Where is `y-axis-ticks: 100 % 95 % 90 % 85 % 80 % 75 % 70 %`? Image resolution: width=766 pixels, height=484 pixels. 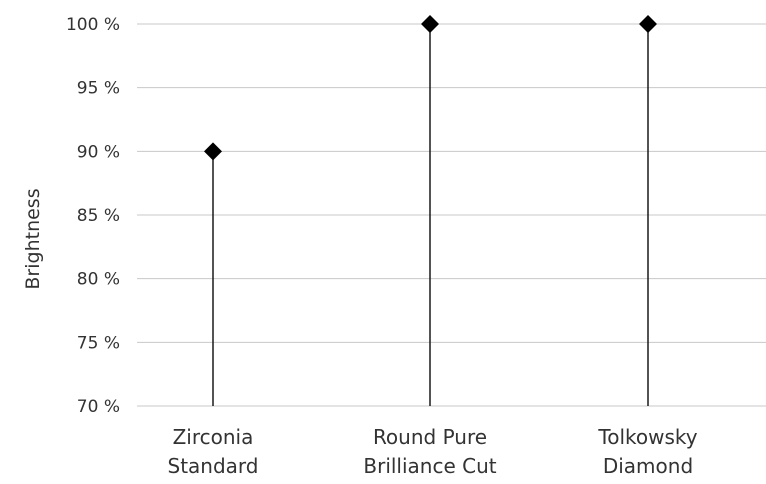 y-axis-ticks: 100 % 95 % 90 % 85 % 80 % 75 % 70 % is located at coordinates (93, 216).